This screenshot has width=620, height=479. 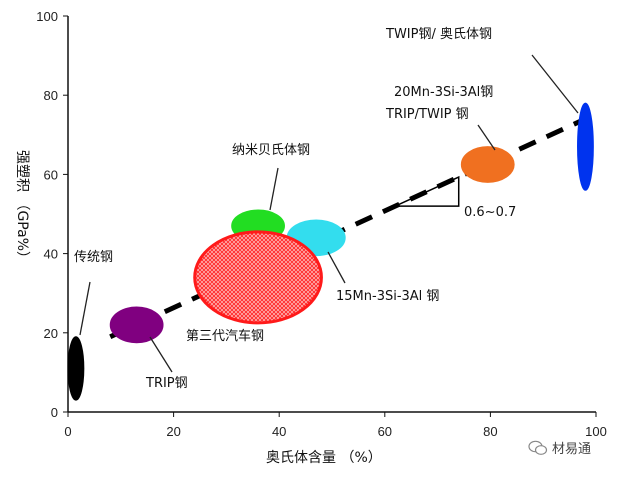 What do you see at coordinates (387, 296) in the screenshot?
I see `label-15mn: 15Mn-3Si-3Al 钢` at bounding box center [387, 296].